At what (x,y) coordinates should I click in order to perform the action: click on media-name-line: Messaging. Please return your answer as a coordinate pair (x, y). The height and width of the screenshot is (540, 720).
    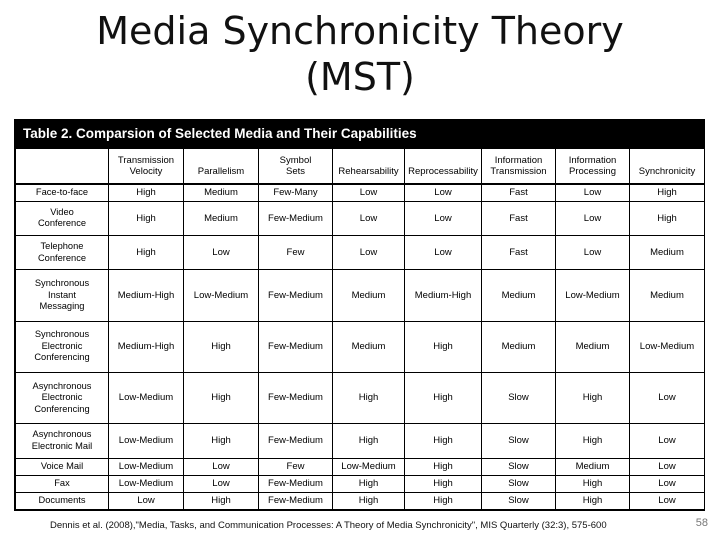
    Looking at the image, I should click on (62, 306).